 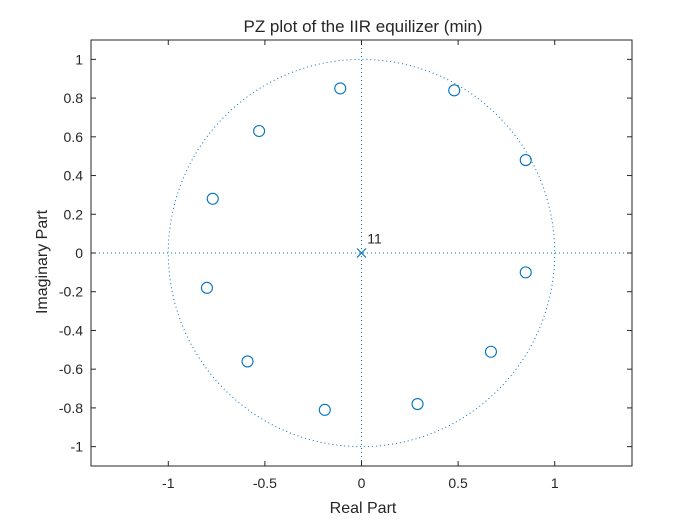 What do you see at coordinates (555, 483) in the screenshot?
I see `x-tick-label: 1` at bounding box center [555, 483].